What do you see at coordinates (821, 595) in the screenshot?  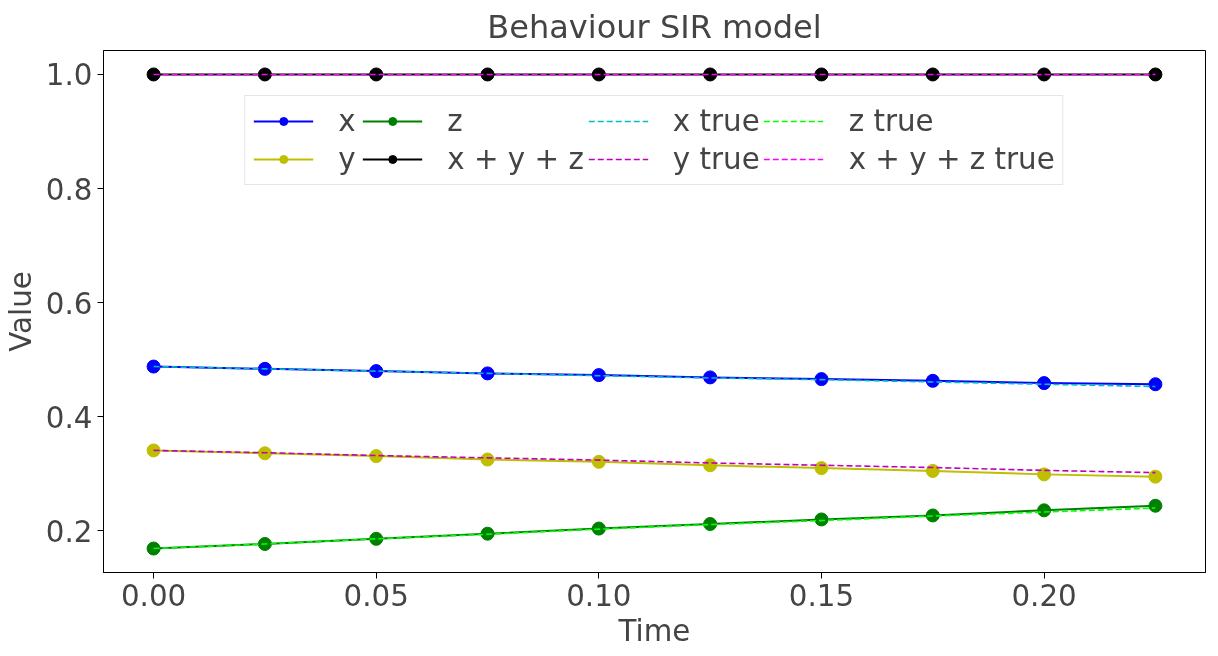 I see `x-tick-label: 0.15` at bounding box center [821, 595].